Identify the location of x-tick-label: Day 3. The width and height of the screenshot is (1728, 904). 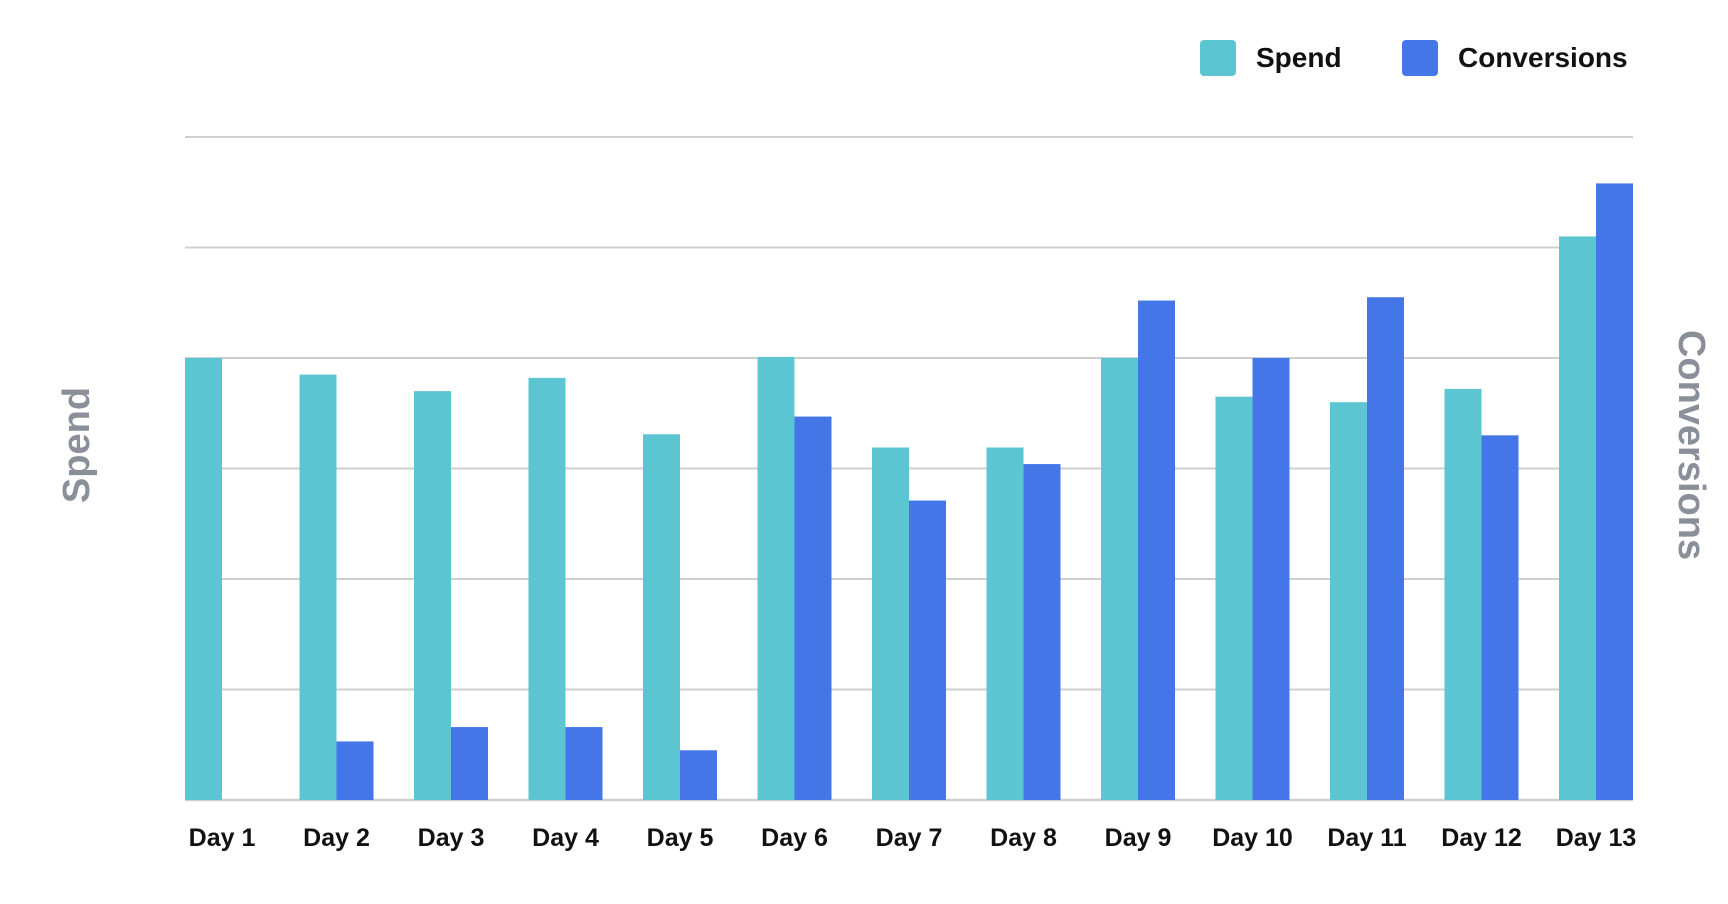
(451, 838).